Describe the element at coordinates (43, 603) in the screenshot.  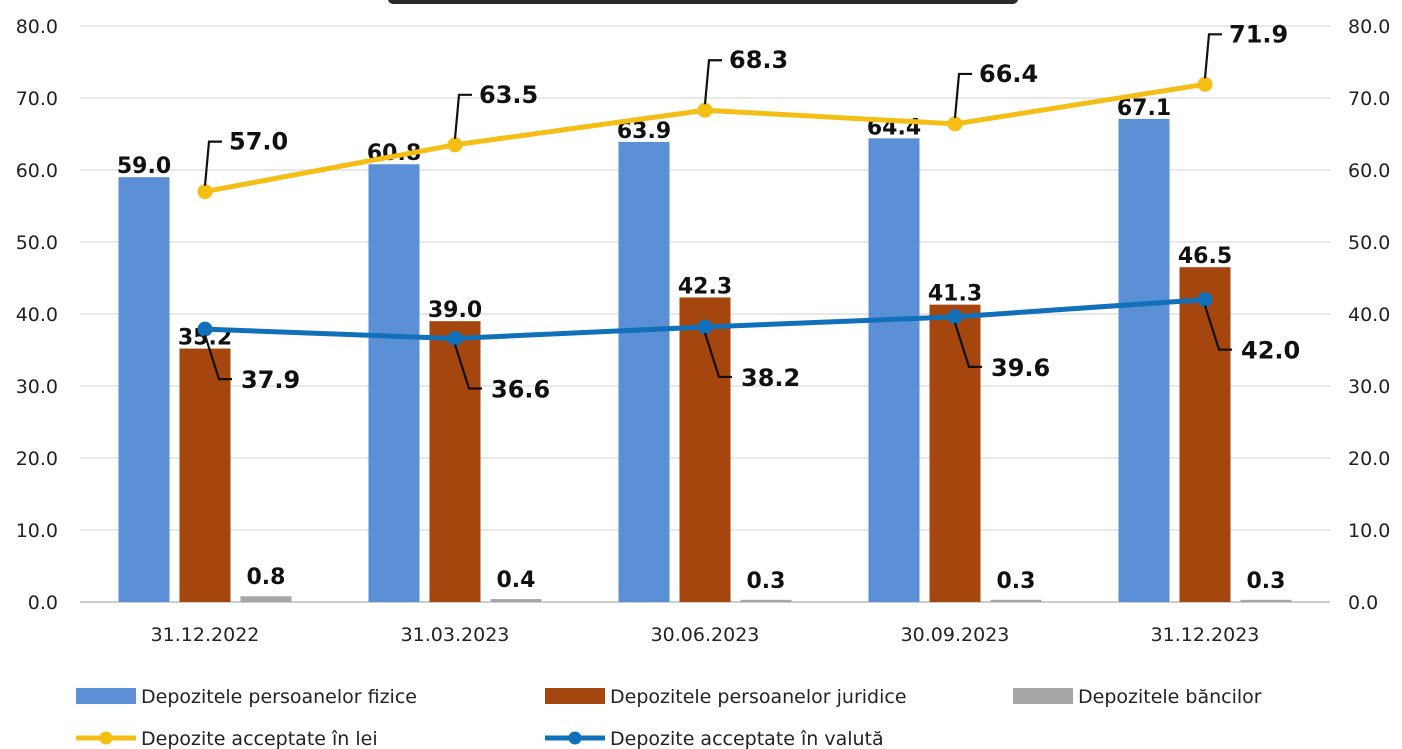
I see `y-tick-label-left: 0.0` at that location.